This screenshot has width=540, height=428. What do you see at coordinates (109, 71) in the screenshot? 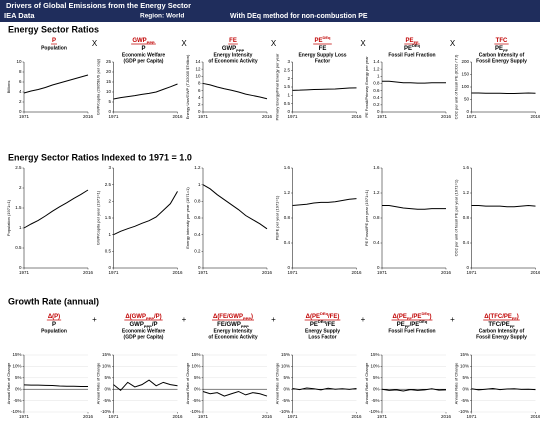
I see `y-tick-label: 20` at bounding box center [109, 71].